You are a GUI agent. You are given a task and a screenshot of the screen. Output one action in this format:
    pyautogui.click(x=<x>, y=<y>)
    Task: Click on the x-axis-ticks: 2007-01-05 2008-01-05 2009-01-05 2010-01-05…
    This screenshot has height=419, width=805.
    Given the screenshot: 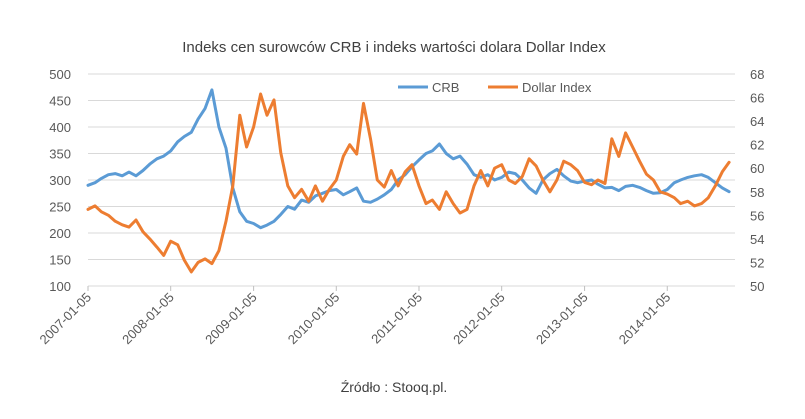 What is the action you would take?
    pyautogui.click(x=354, y=316)
    